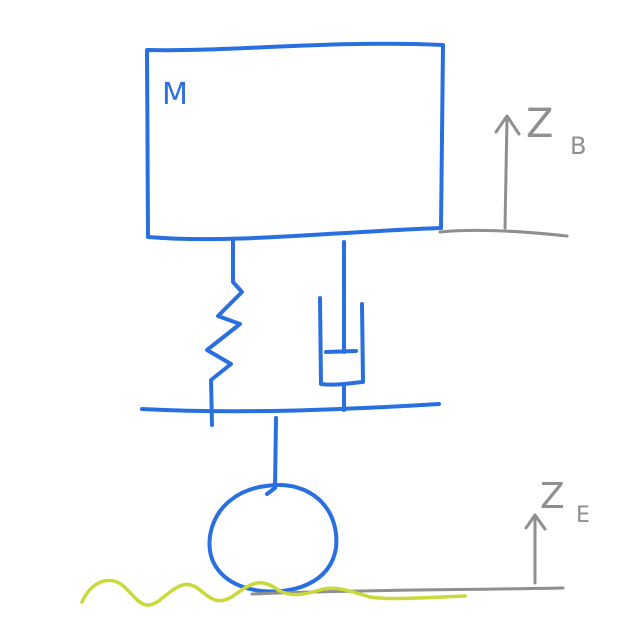 The height and width of the screenshot is (623, 635). Describe the element at coordinates (535, 549) in the screenshot. I see `road-displacement-arrow` at that location.